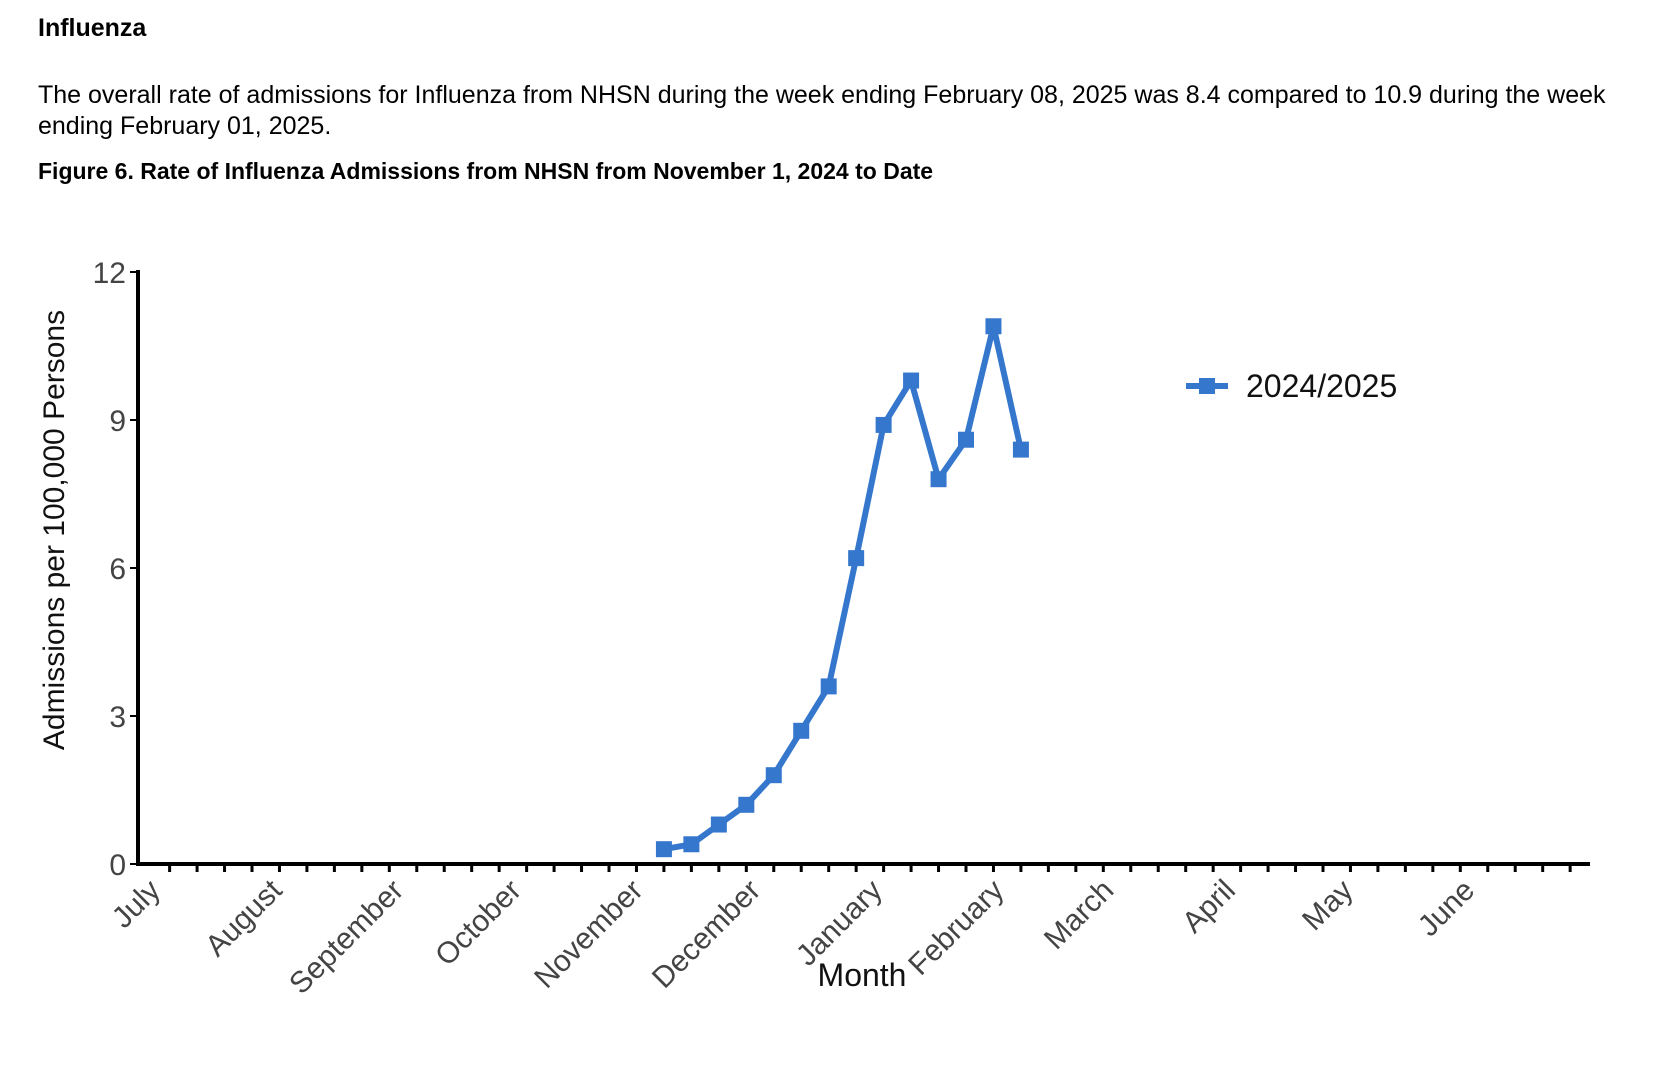 This screenshot has height=1076, width=1666. I want to click on legend: 2024/2025, so click(1291, 386).